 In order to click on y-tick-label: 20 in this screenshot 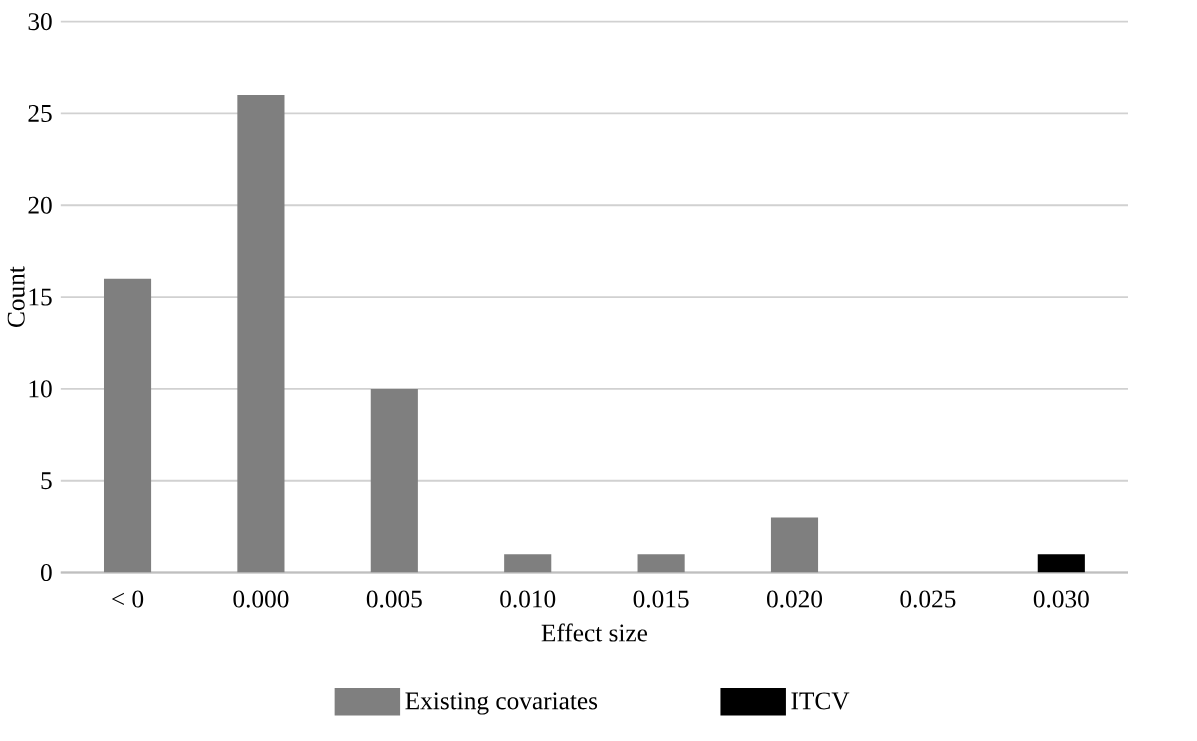, I will do `click(40, 205)`.